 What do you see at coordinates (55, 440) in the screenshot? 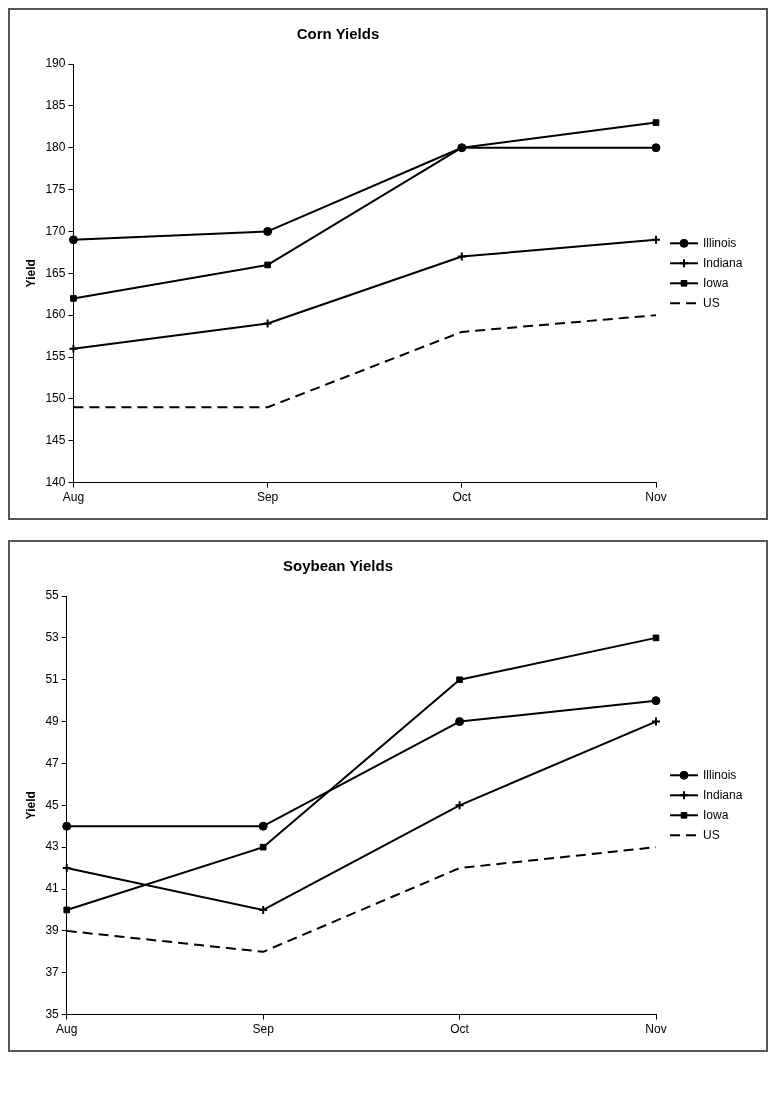
I see `y-tick-label: 145` at bounding box center [55, 440].